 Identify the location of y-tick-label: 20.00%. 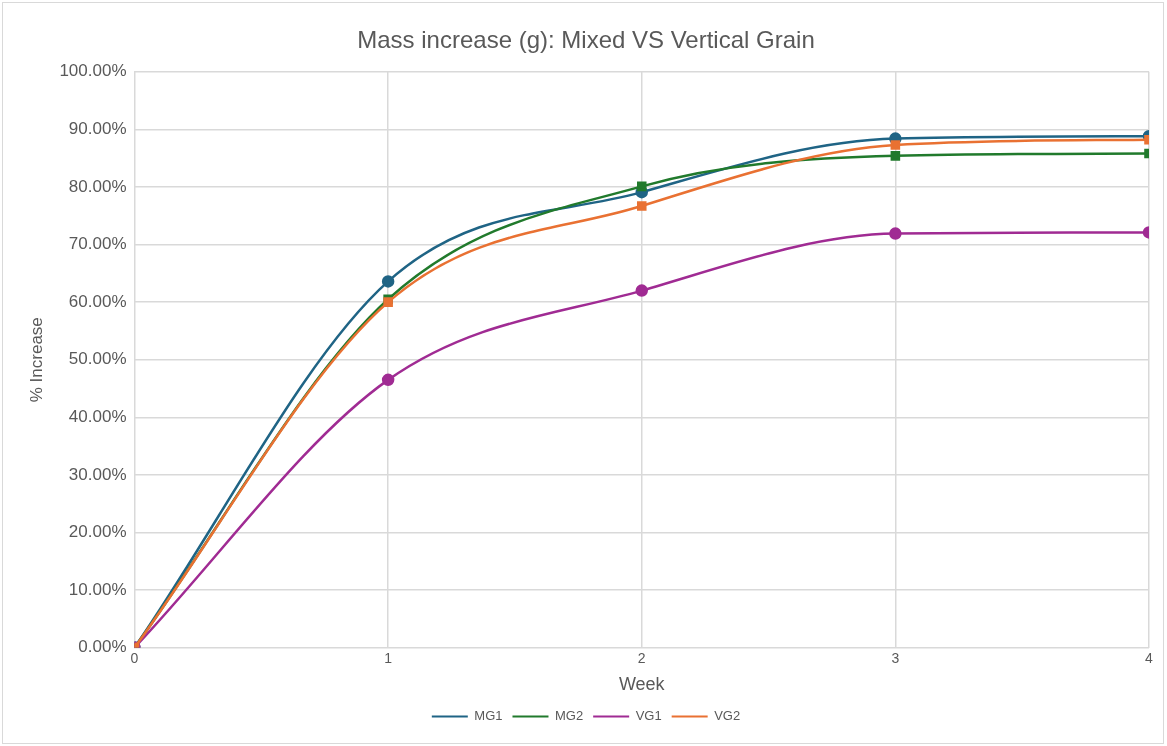
(97, 532).